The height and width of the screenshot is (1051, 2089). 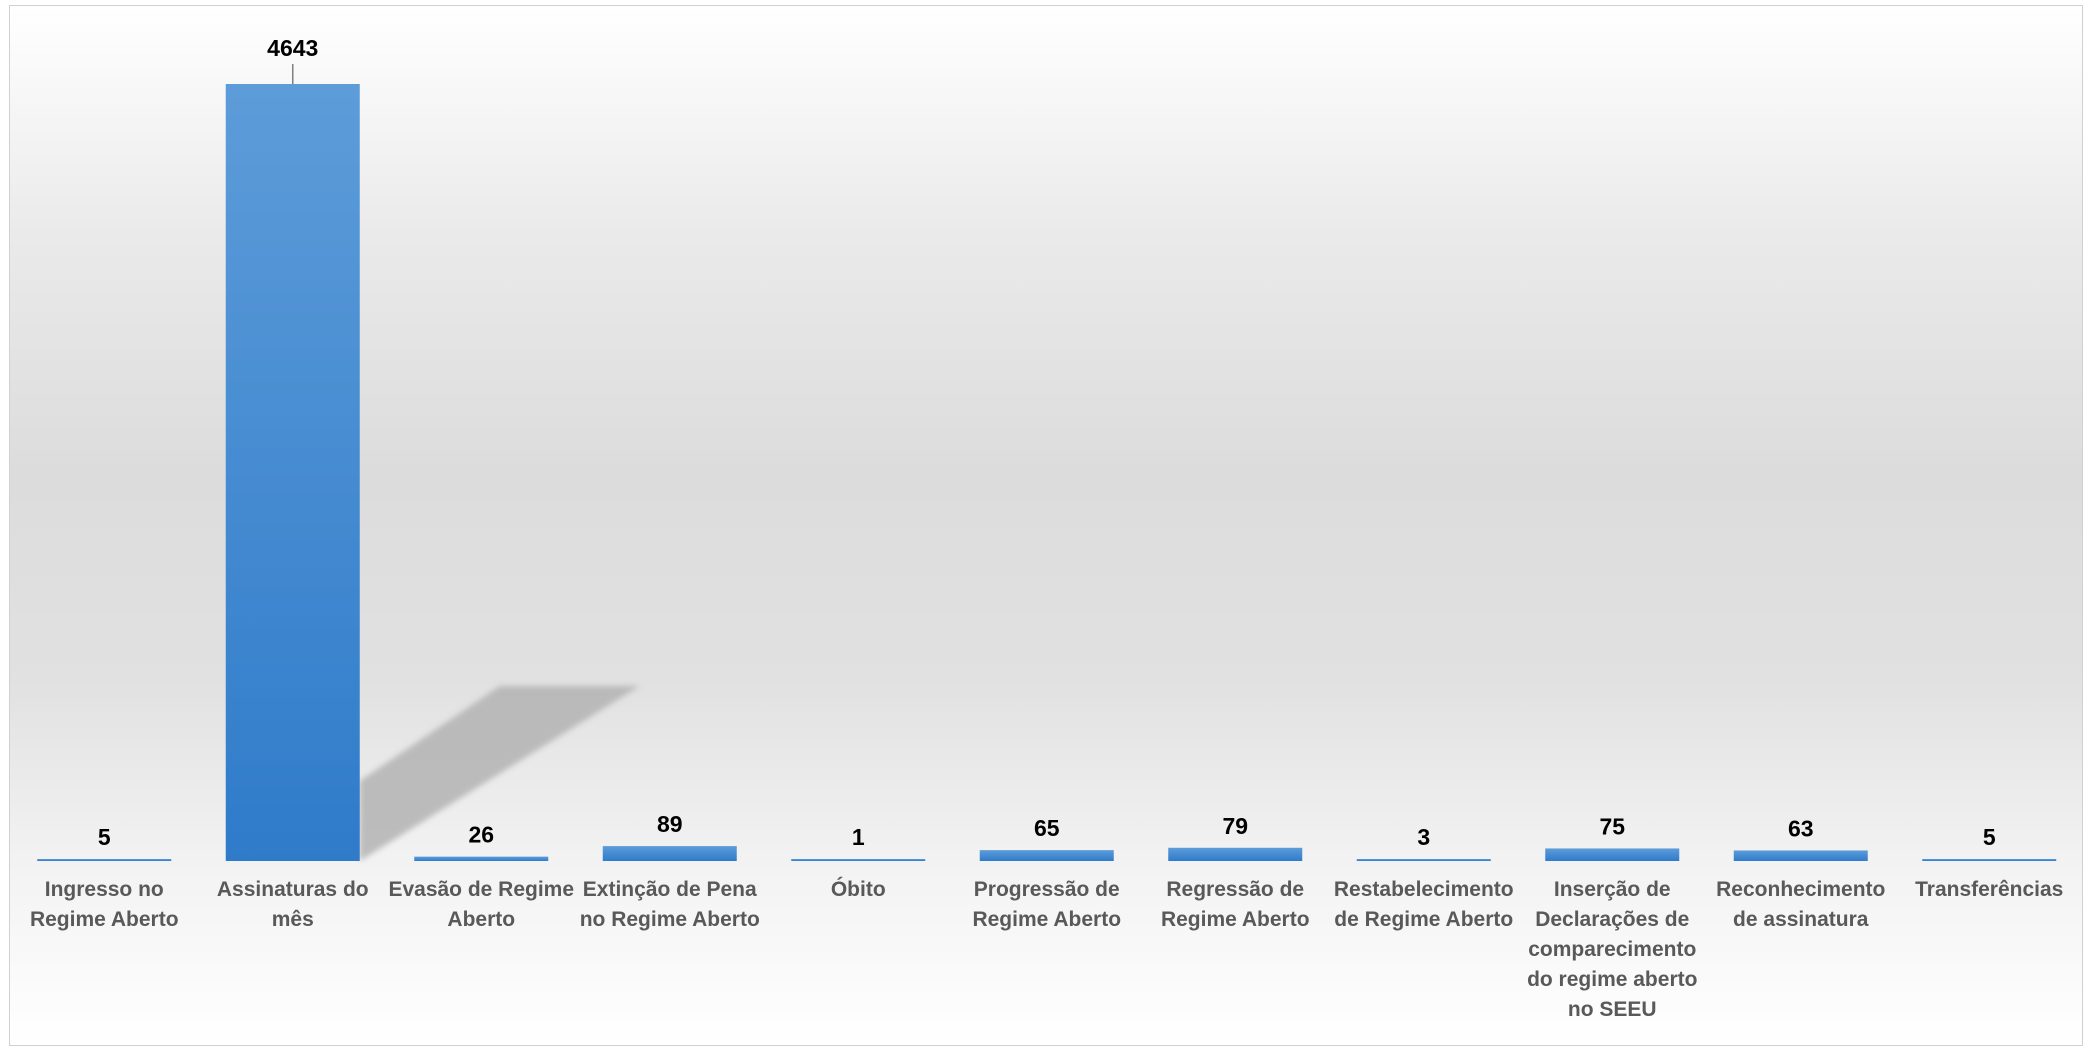 What do you see at coordinates (1047, 889) in the screenshot?
I see `category-label-line: Progressão de` at bounding box center [1047, 889].